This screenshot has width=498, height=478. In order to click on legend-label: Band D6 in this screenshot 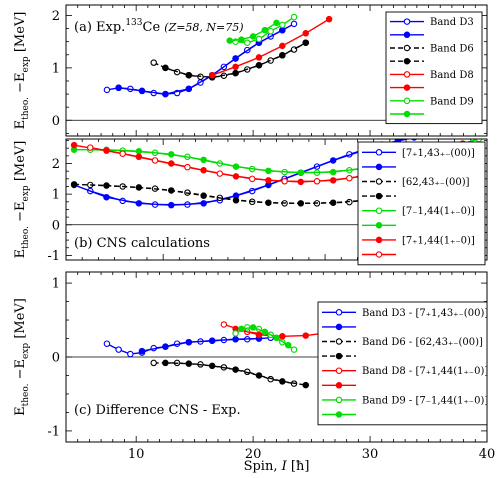, I will do `click(452, 49)`.